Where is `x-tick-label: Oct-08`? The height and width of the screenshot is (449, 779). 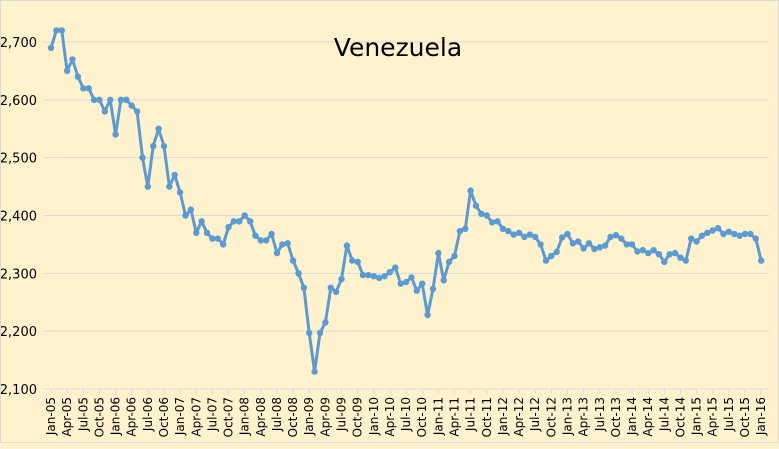
x-tick-label: Oct-08 is located at coordinates (293, 417).